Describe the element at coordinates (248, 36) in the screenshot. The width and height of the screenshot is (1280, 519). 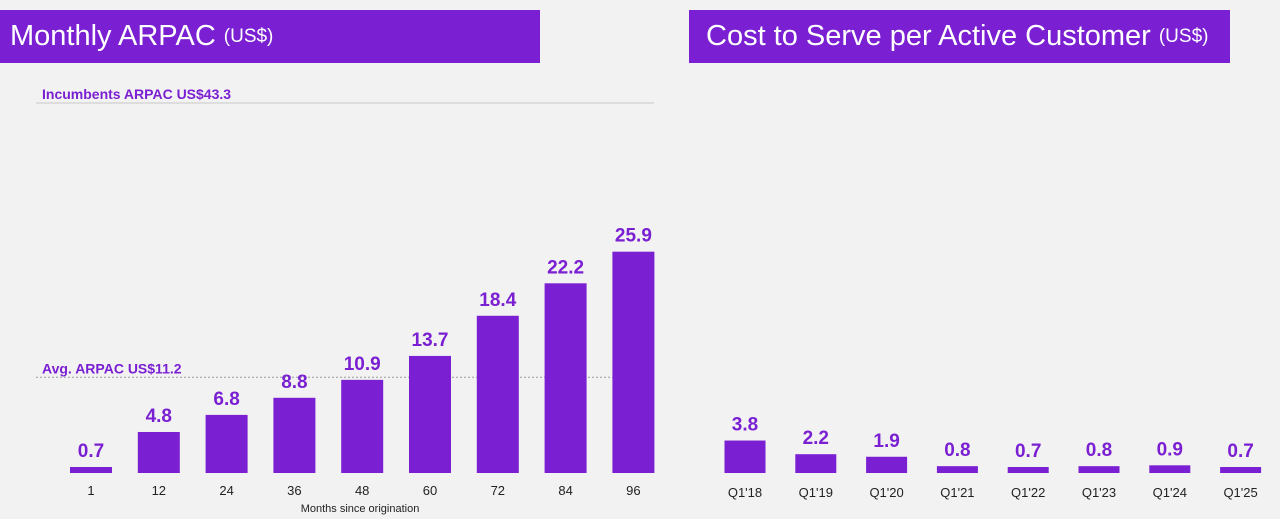
I see `arpac-chart-unit: (US$)` at that location.